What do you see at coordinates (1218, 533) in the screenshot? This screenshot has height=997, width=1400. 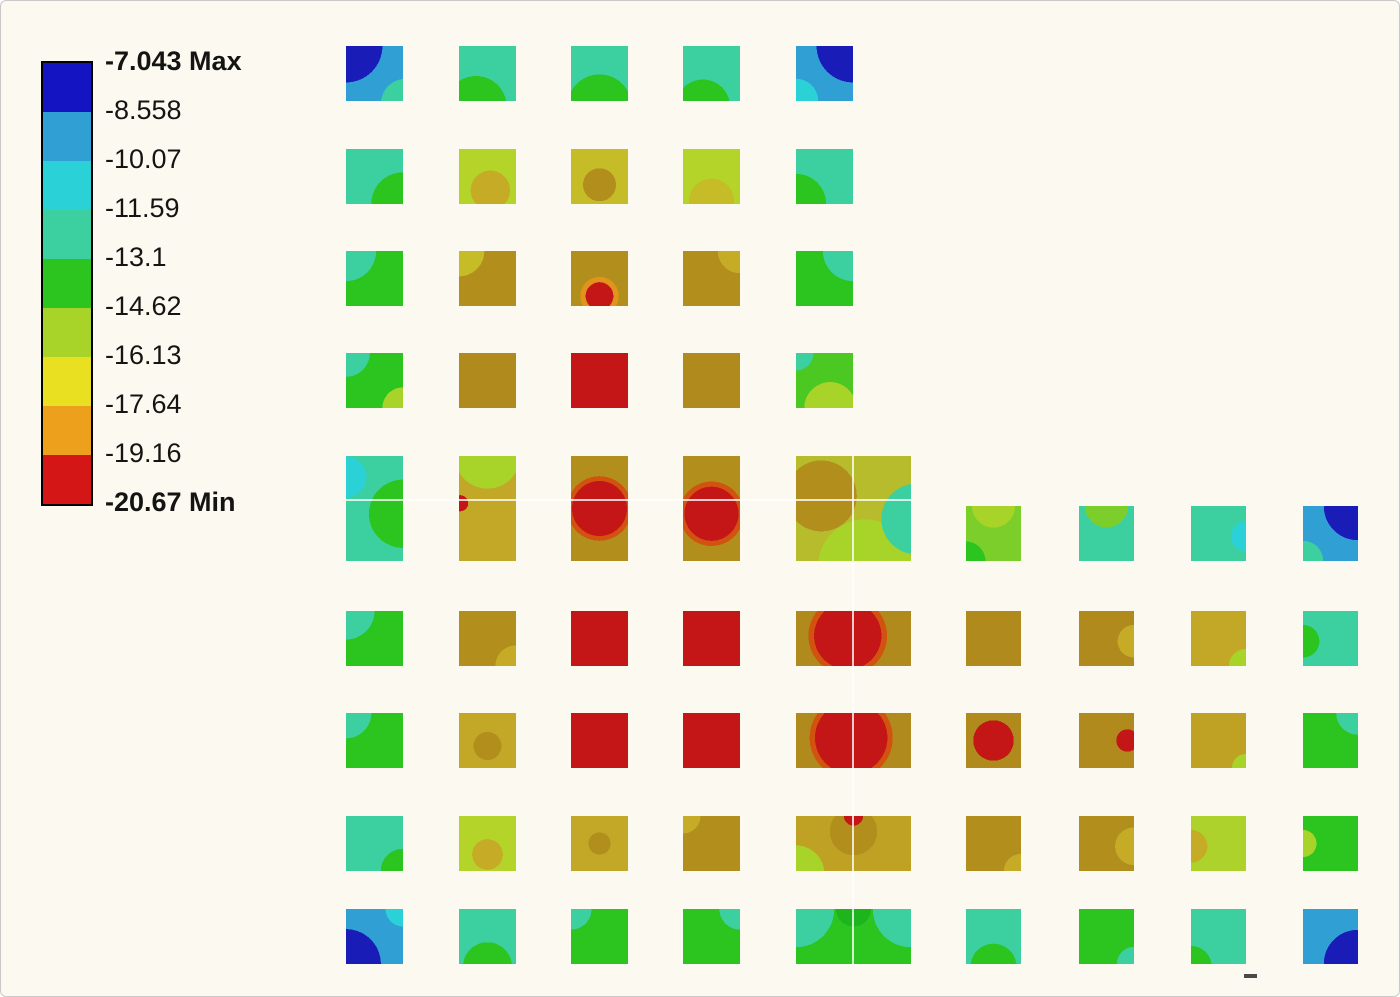 I see `contour-cell-r4c7` at bounding box center [1218, 533].